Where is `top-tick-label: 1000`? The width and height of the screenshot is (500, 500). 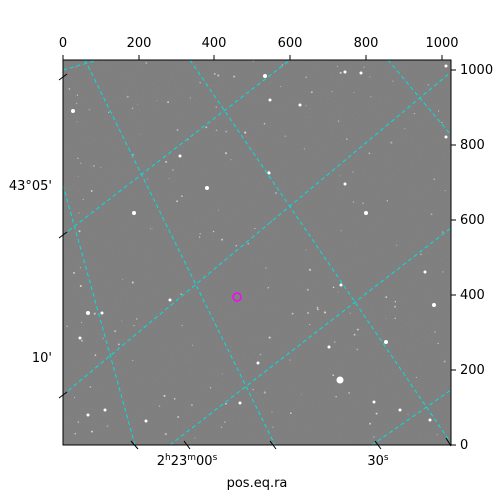 top-tick-label: 1000 is located at coordinates (441, 43).